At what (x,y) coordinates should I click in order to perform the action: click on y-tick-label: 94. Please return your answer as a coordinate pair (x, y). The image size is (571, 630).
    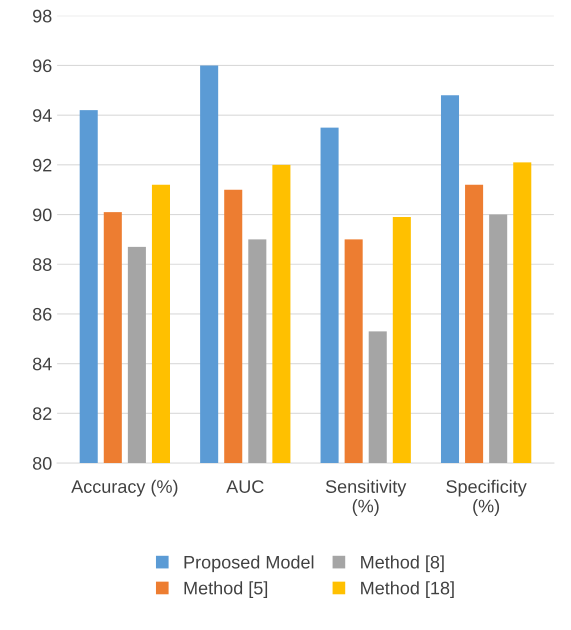
    Looking at the image, I should click on (42, 115).